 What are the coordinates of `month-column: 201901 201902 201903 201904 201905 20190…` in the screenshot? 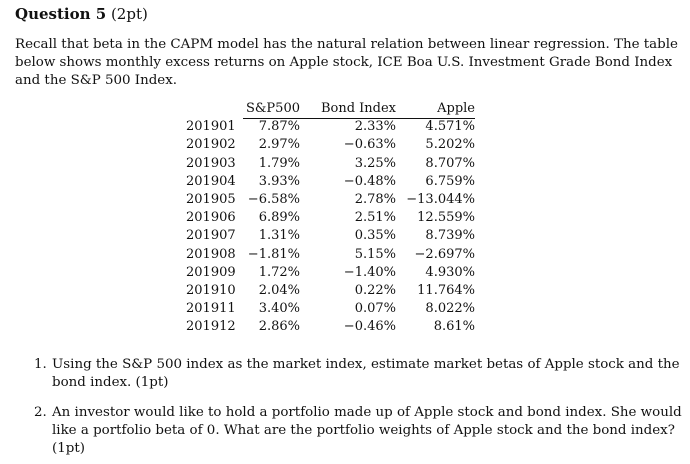 It's located at (212, 227).